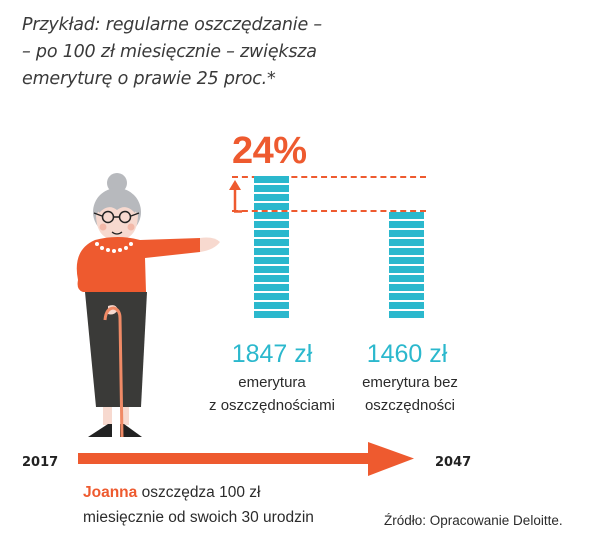  Describe the element at coordinates (110, 492) in the screenshot. I see `person-name: Joanna` at that location.